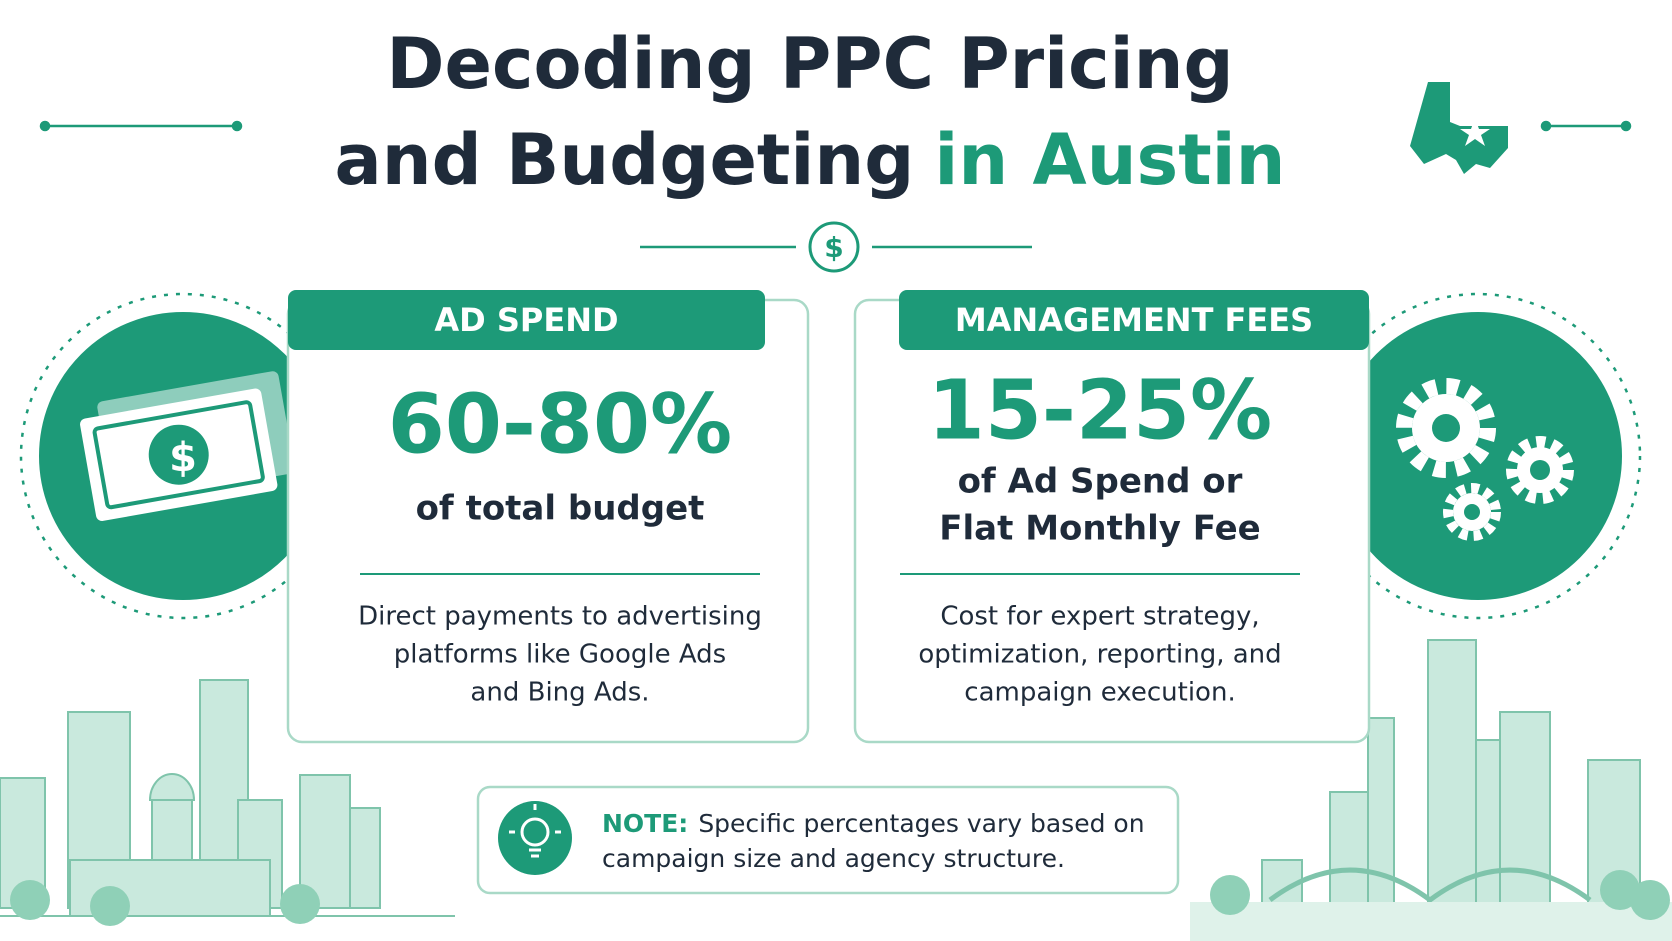  I want to click on dollar-symbol: $, so click(833, 247).